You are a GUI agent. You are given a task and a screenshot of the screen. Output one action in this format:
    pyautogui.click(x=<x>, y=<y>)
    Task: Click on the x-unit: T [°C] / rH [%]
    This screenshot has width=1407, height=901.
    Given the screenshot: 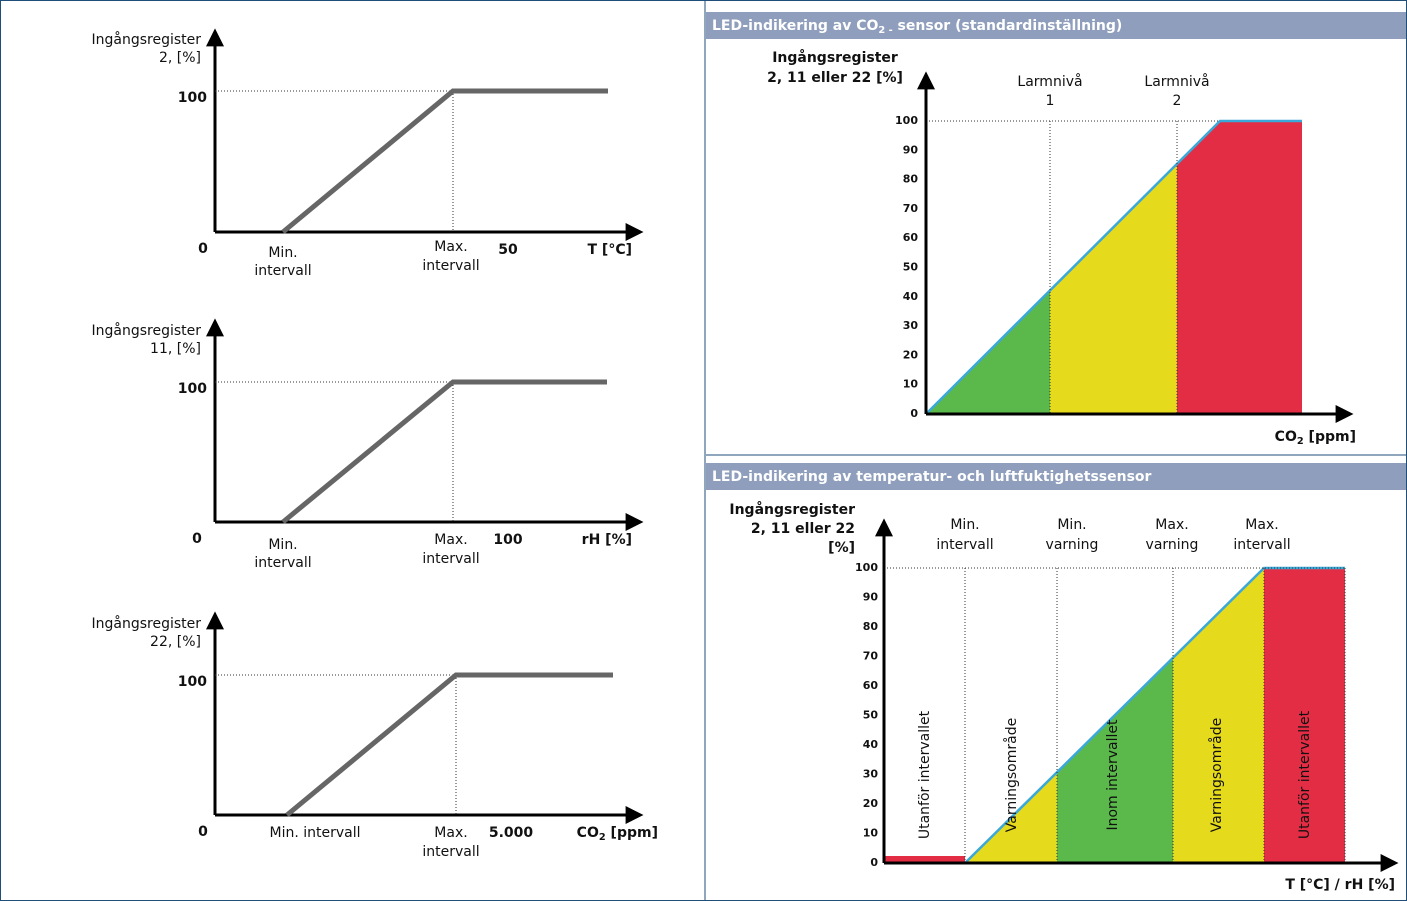 What is the action you would take?
    pyautogui.click(x=1340, y=885)
    